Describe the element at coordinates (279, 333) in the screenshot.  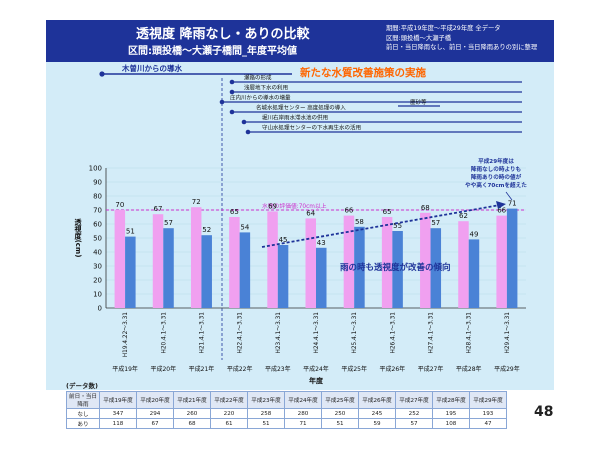
I see `x-tick-label: H23.4.1〜3.31` at that location.